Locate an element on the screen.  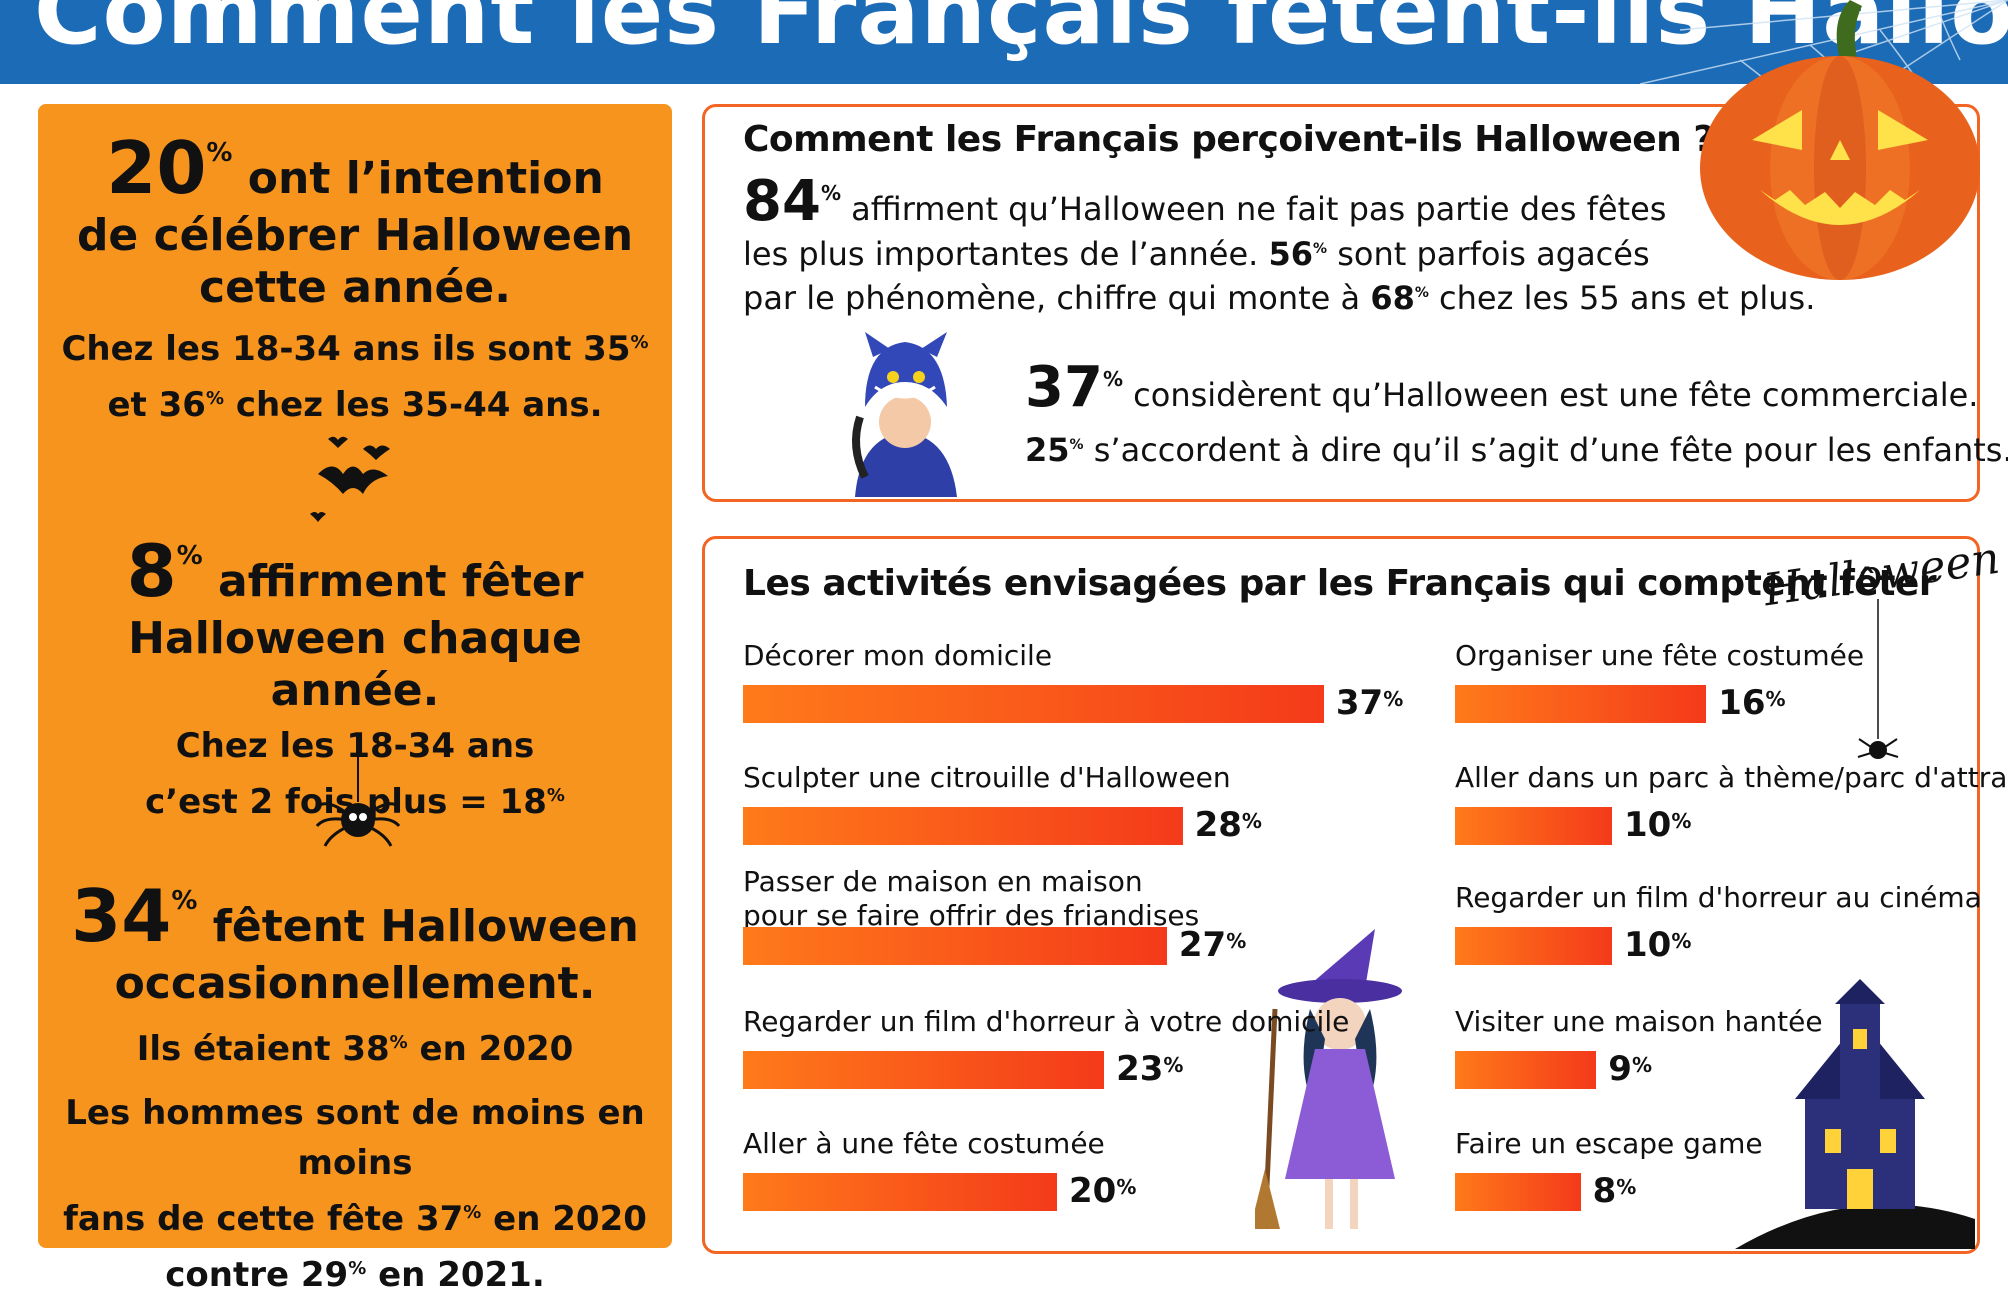
stat1-detail-b-value: 36 is located at coordinates (182, 405).